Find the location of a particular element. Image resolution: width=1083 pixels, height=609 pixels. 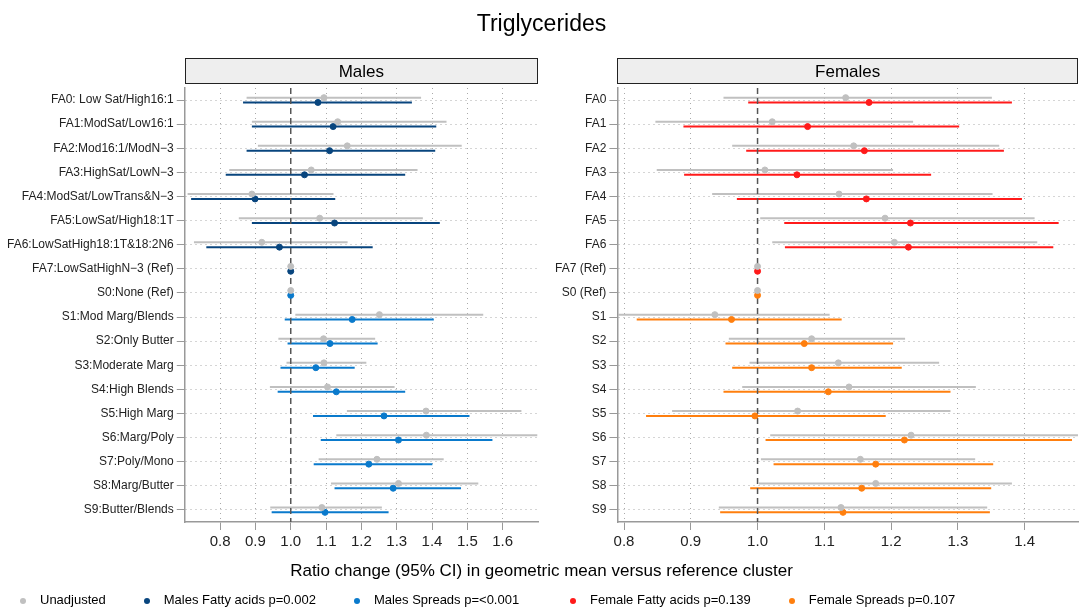

y-tick-label: FA6:LowSatHigh18:1T&18:2N6 is located at coordinates (90, 244).